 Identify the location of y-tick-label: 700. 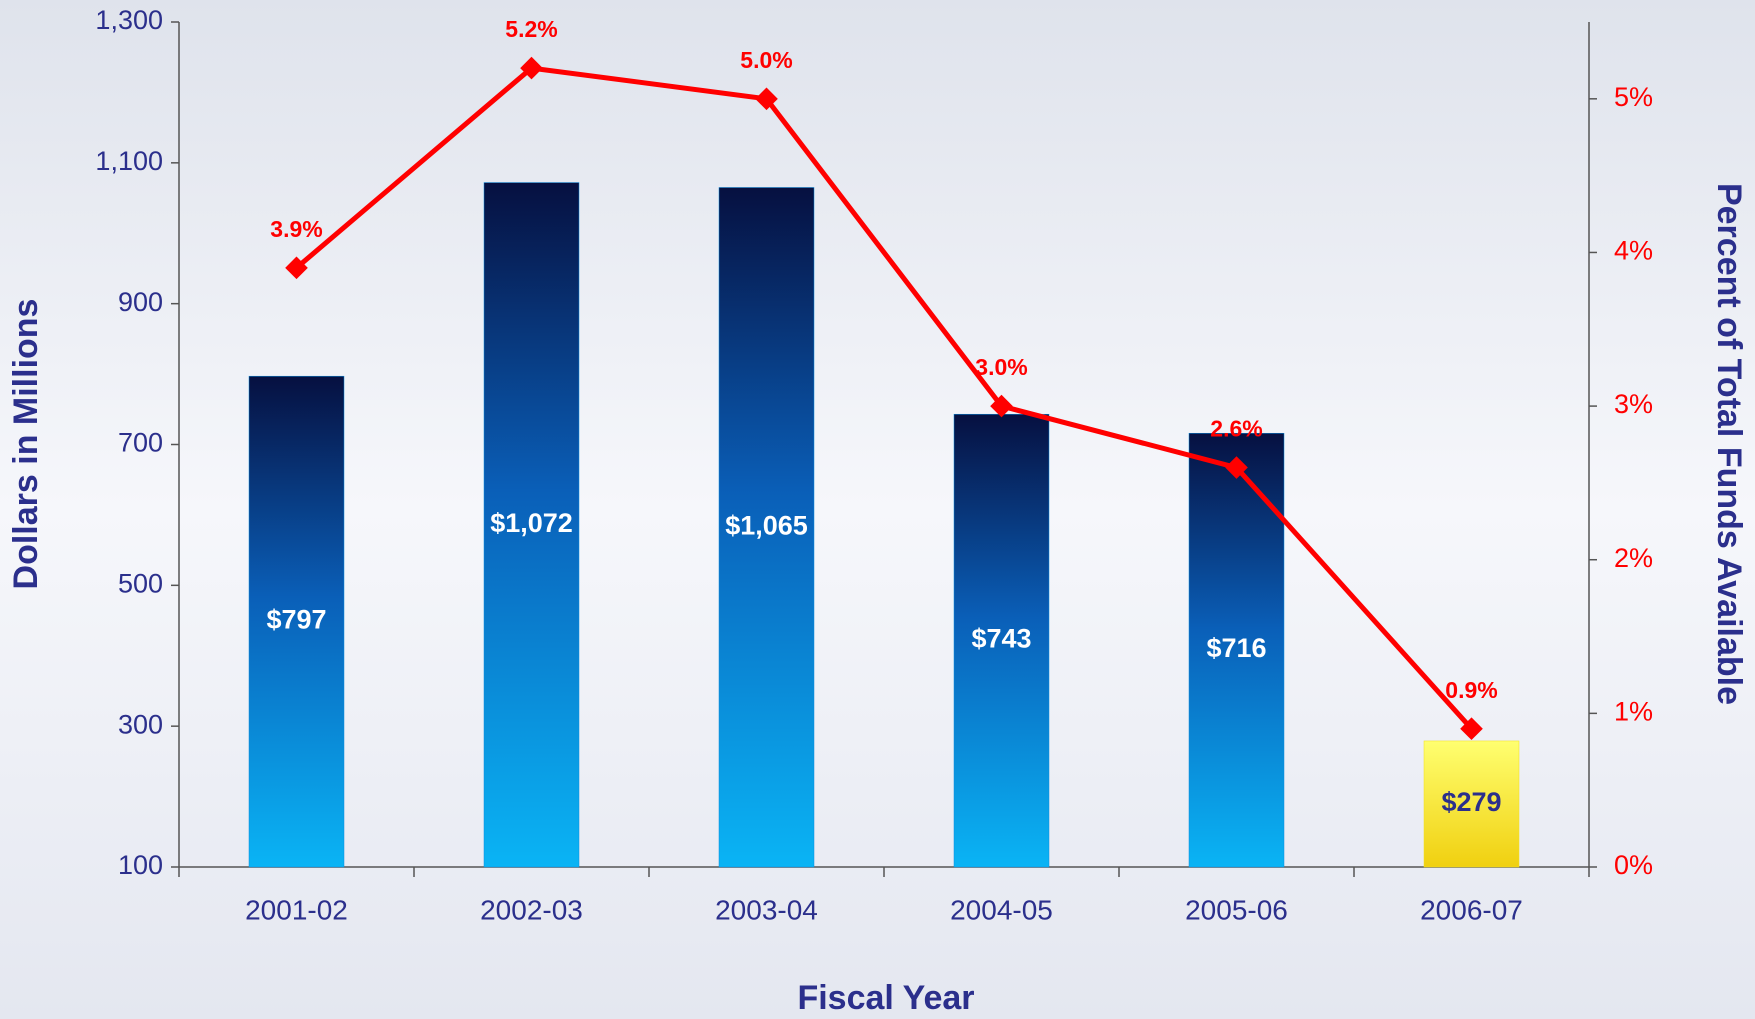
(140, 443).